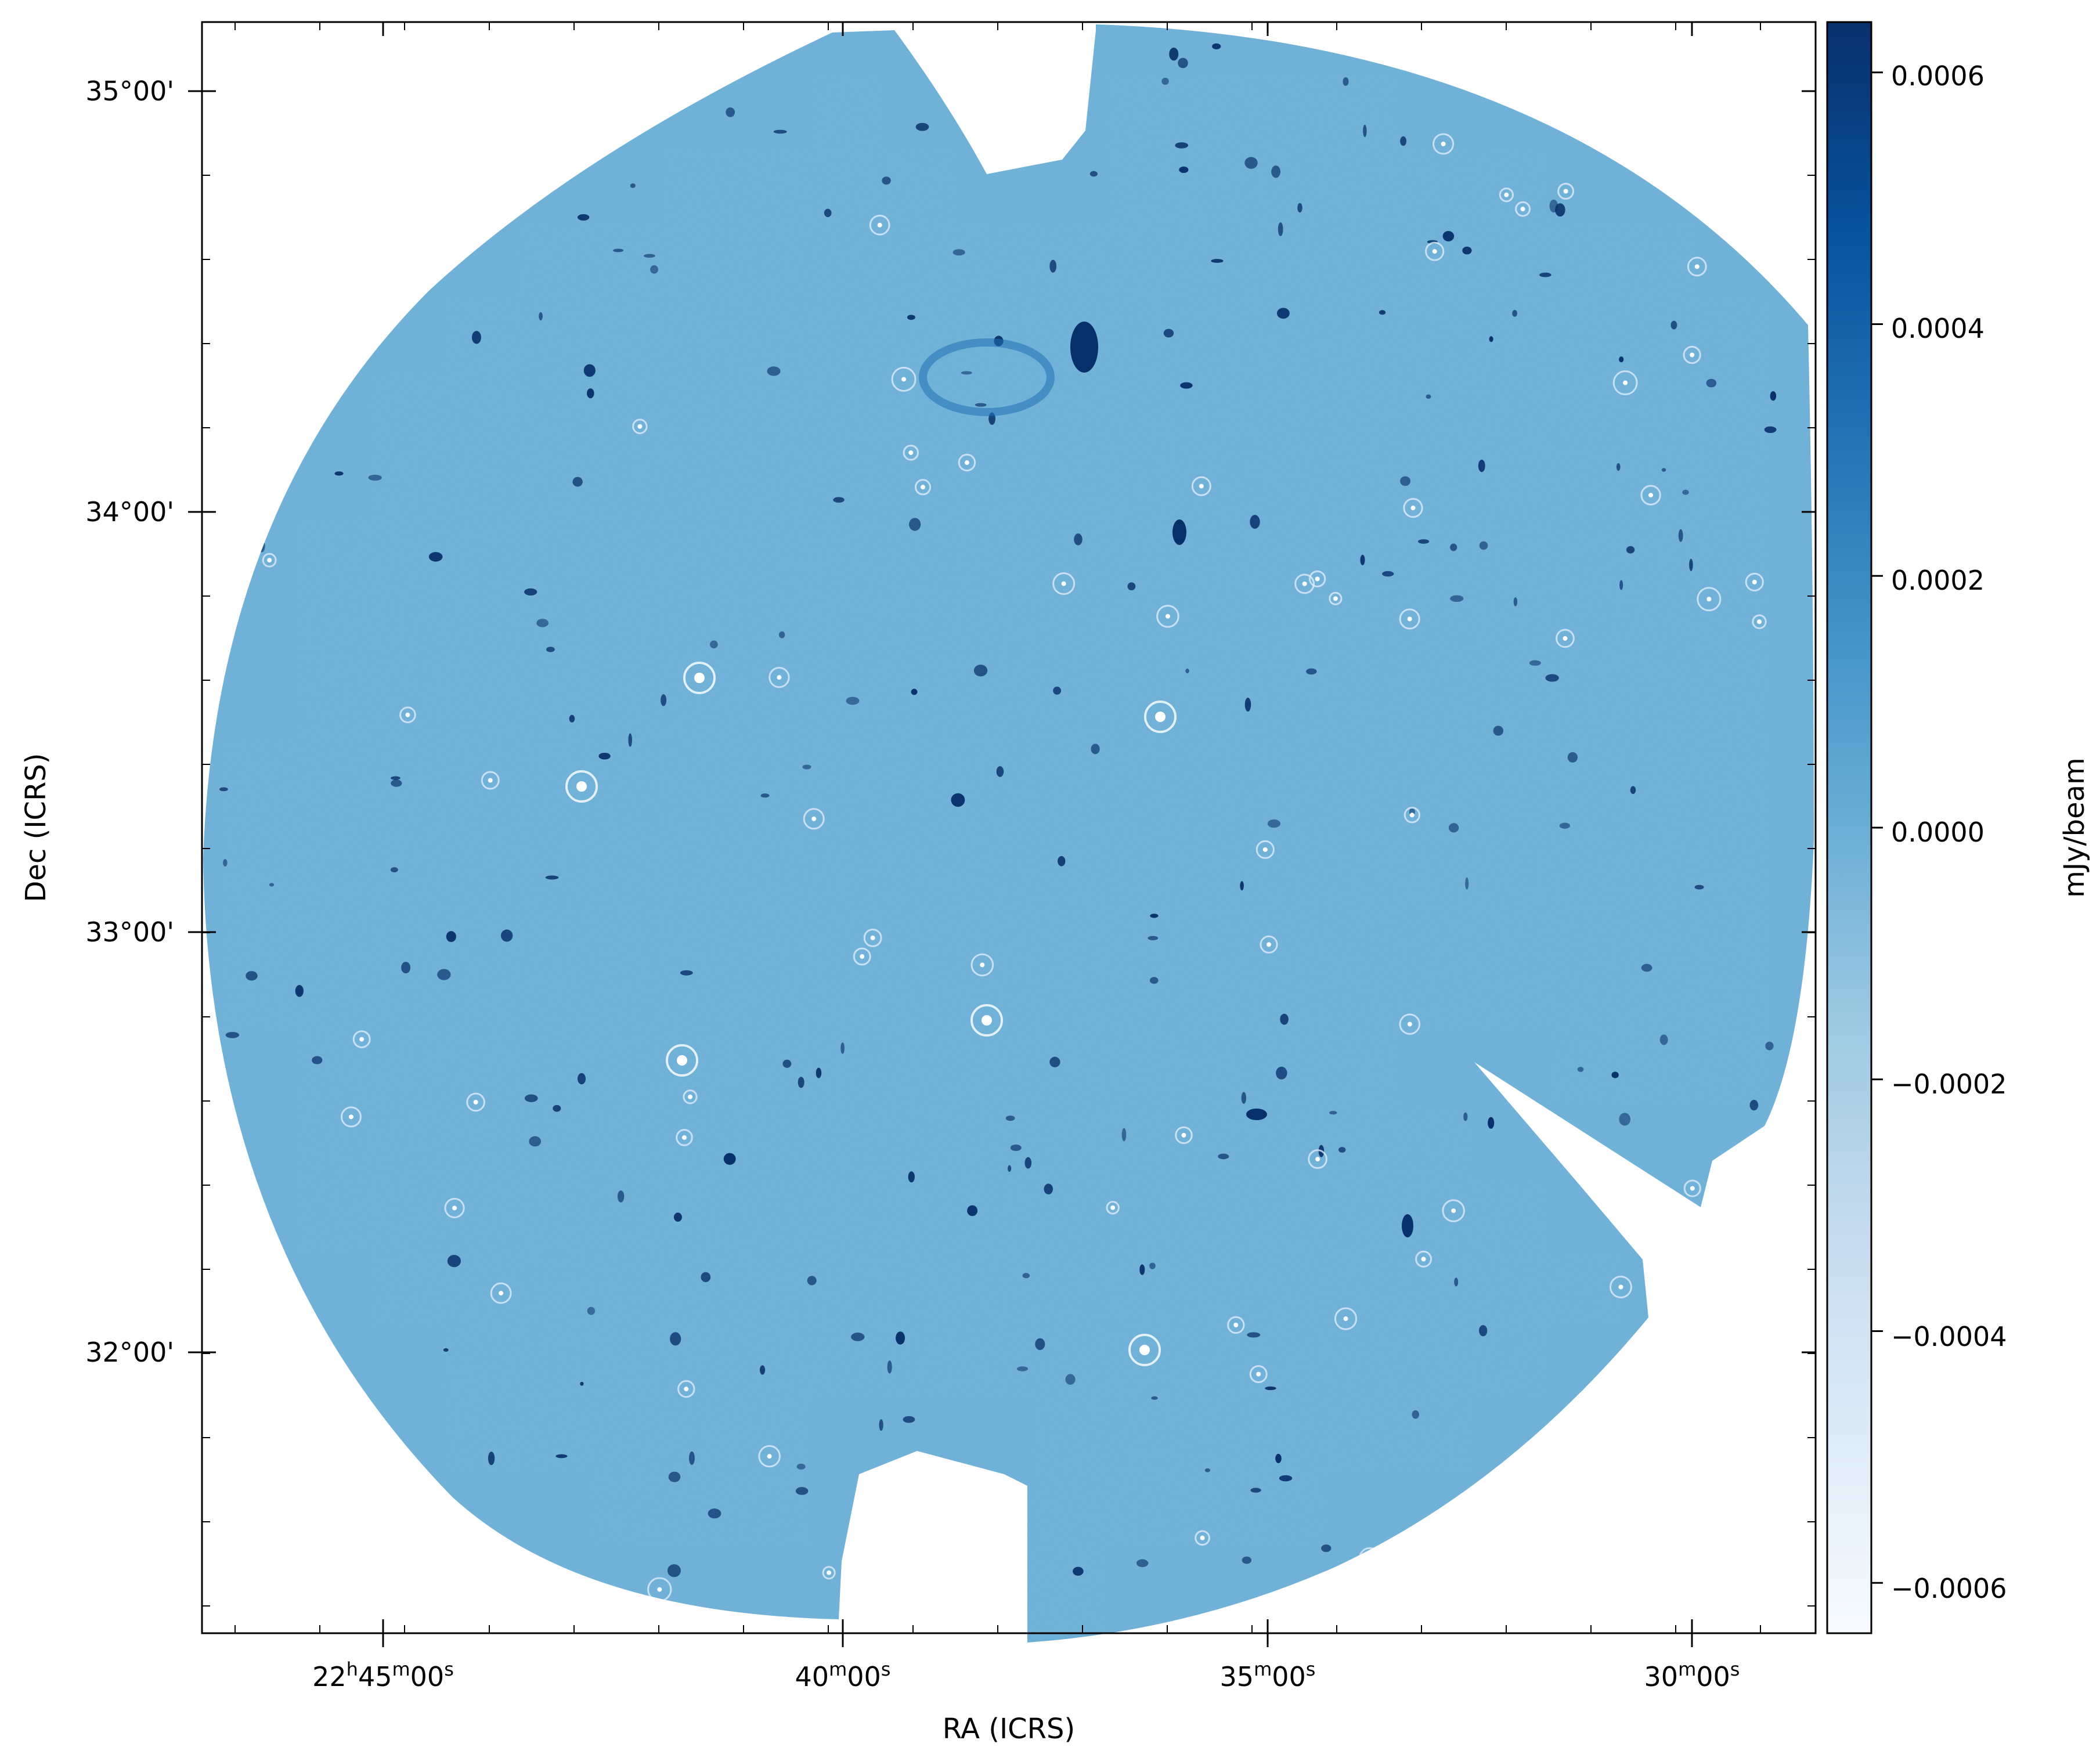 Image resolution: width=2100 pixels, height=1758 pixels. I want to click on extended-source, so click(1408, 1225).